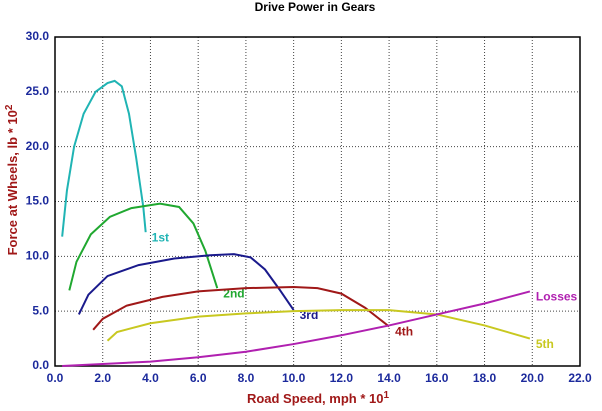 This screenshot has height=411, width=602. Describe the element at coordinates (102, 378) in the screenshot. I see `x-tick-label: 2.0` at that location.